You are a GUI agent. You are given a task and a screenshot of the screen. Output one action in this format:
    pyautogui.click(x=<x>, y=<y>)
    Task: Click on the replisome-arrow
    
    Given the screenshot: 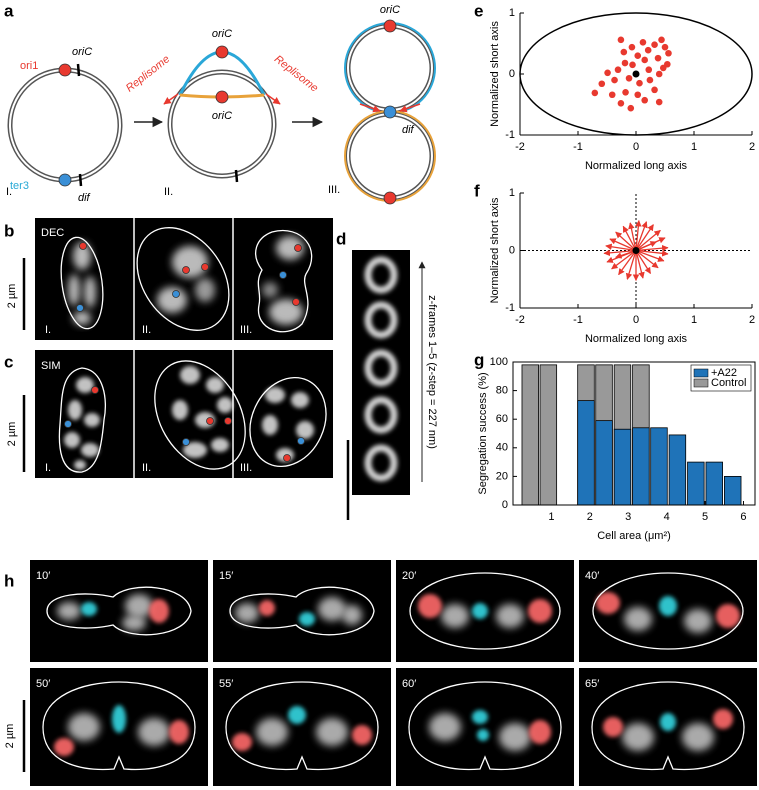 What is the action you would take?
    pyautogui.click(x=410, y=108)
    